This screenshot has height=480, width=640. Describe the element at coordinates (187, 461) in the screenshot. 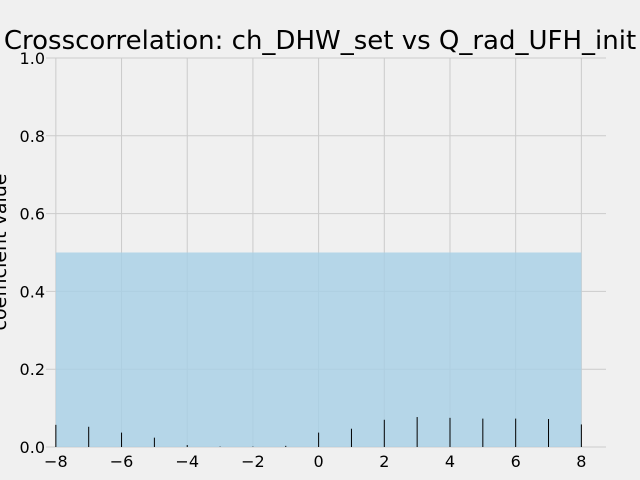

I see `x-tick-label: −4` at that location.